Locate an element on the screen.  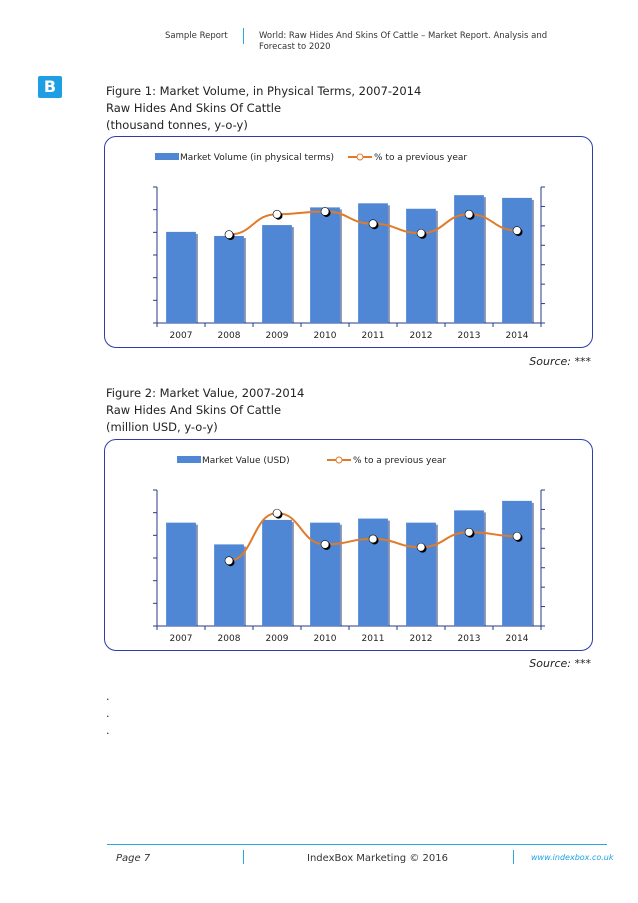
figure-1-title-line-3: (thousand tonnes, y-o-y) is located at coordinates (177, 125).